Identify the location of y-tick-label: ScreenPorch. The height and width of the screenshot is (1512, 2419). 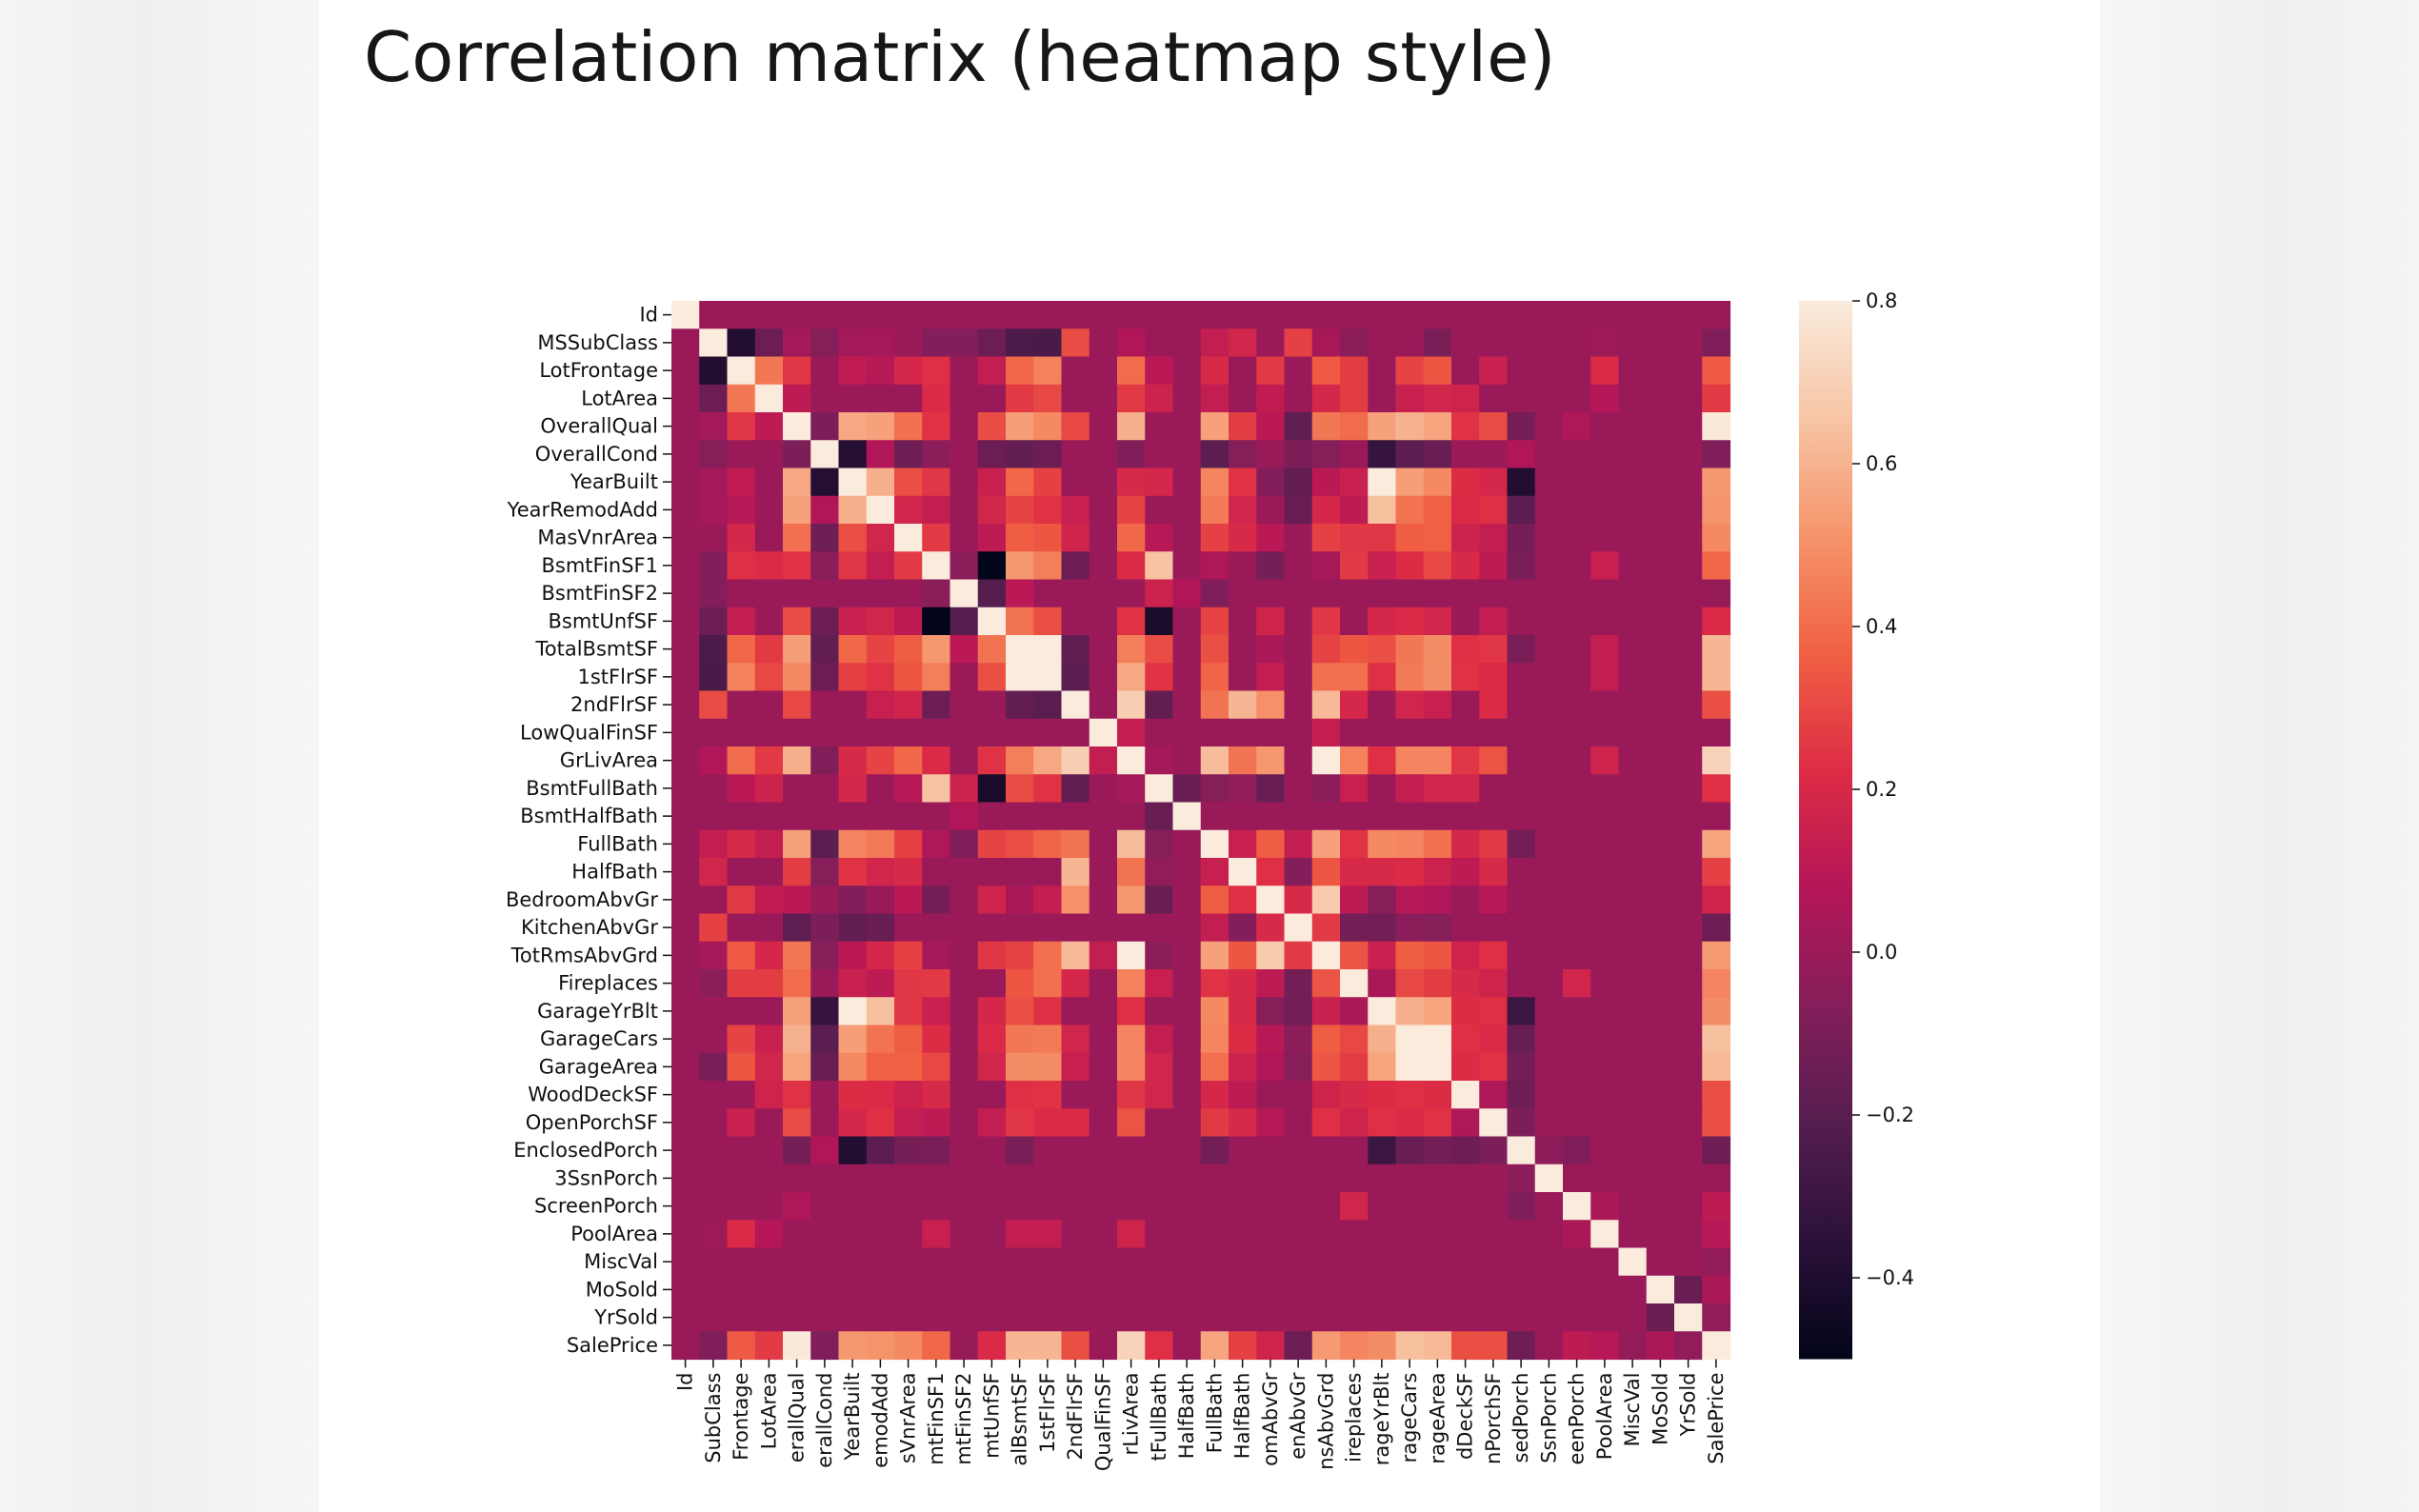
(596, 1206).